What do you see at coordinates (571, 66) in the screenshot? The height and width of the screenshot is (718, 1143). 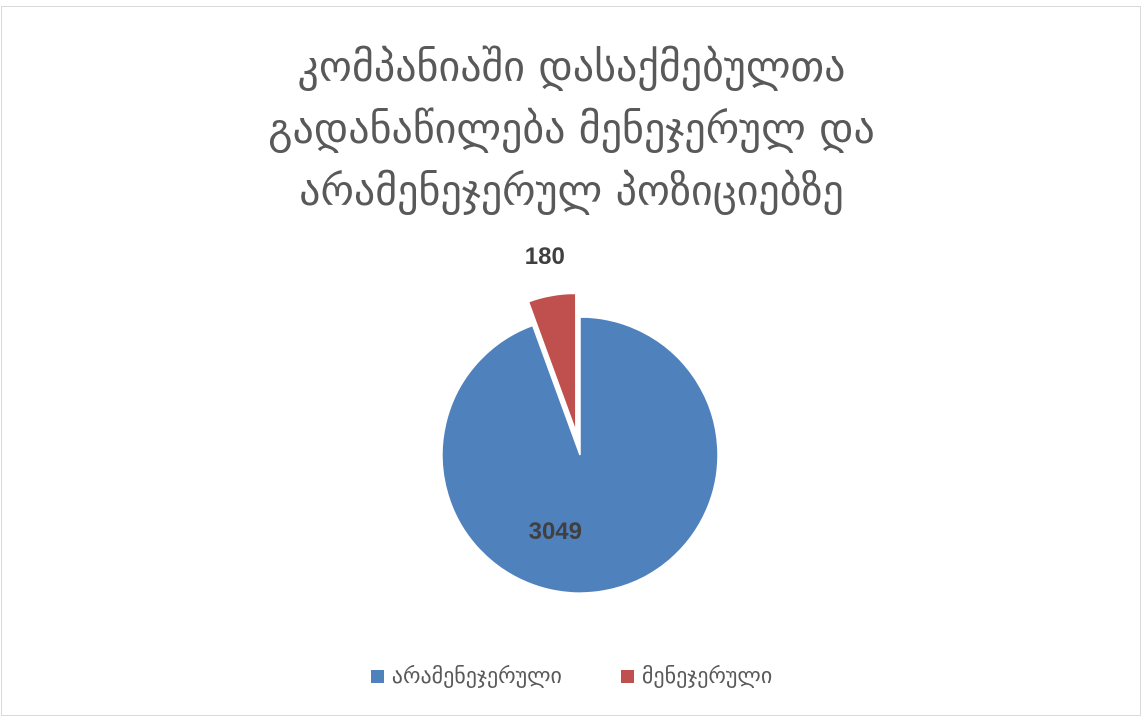 I see `chart-title-line-1: კომპანიაში დასაქმებულთა` at bounding box center [571, 66].